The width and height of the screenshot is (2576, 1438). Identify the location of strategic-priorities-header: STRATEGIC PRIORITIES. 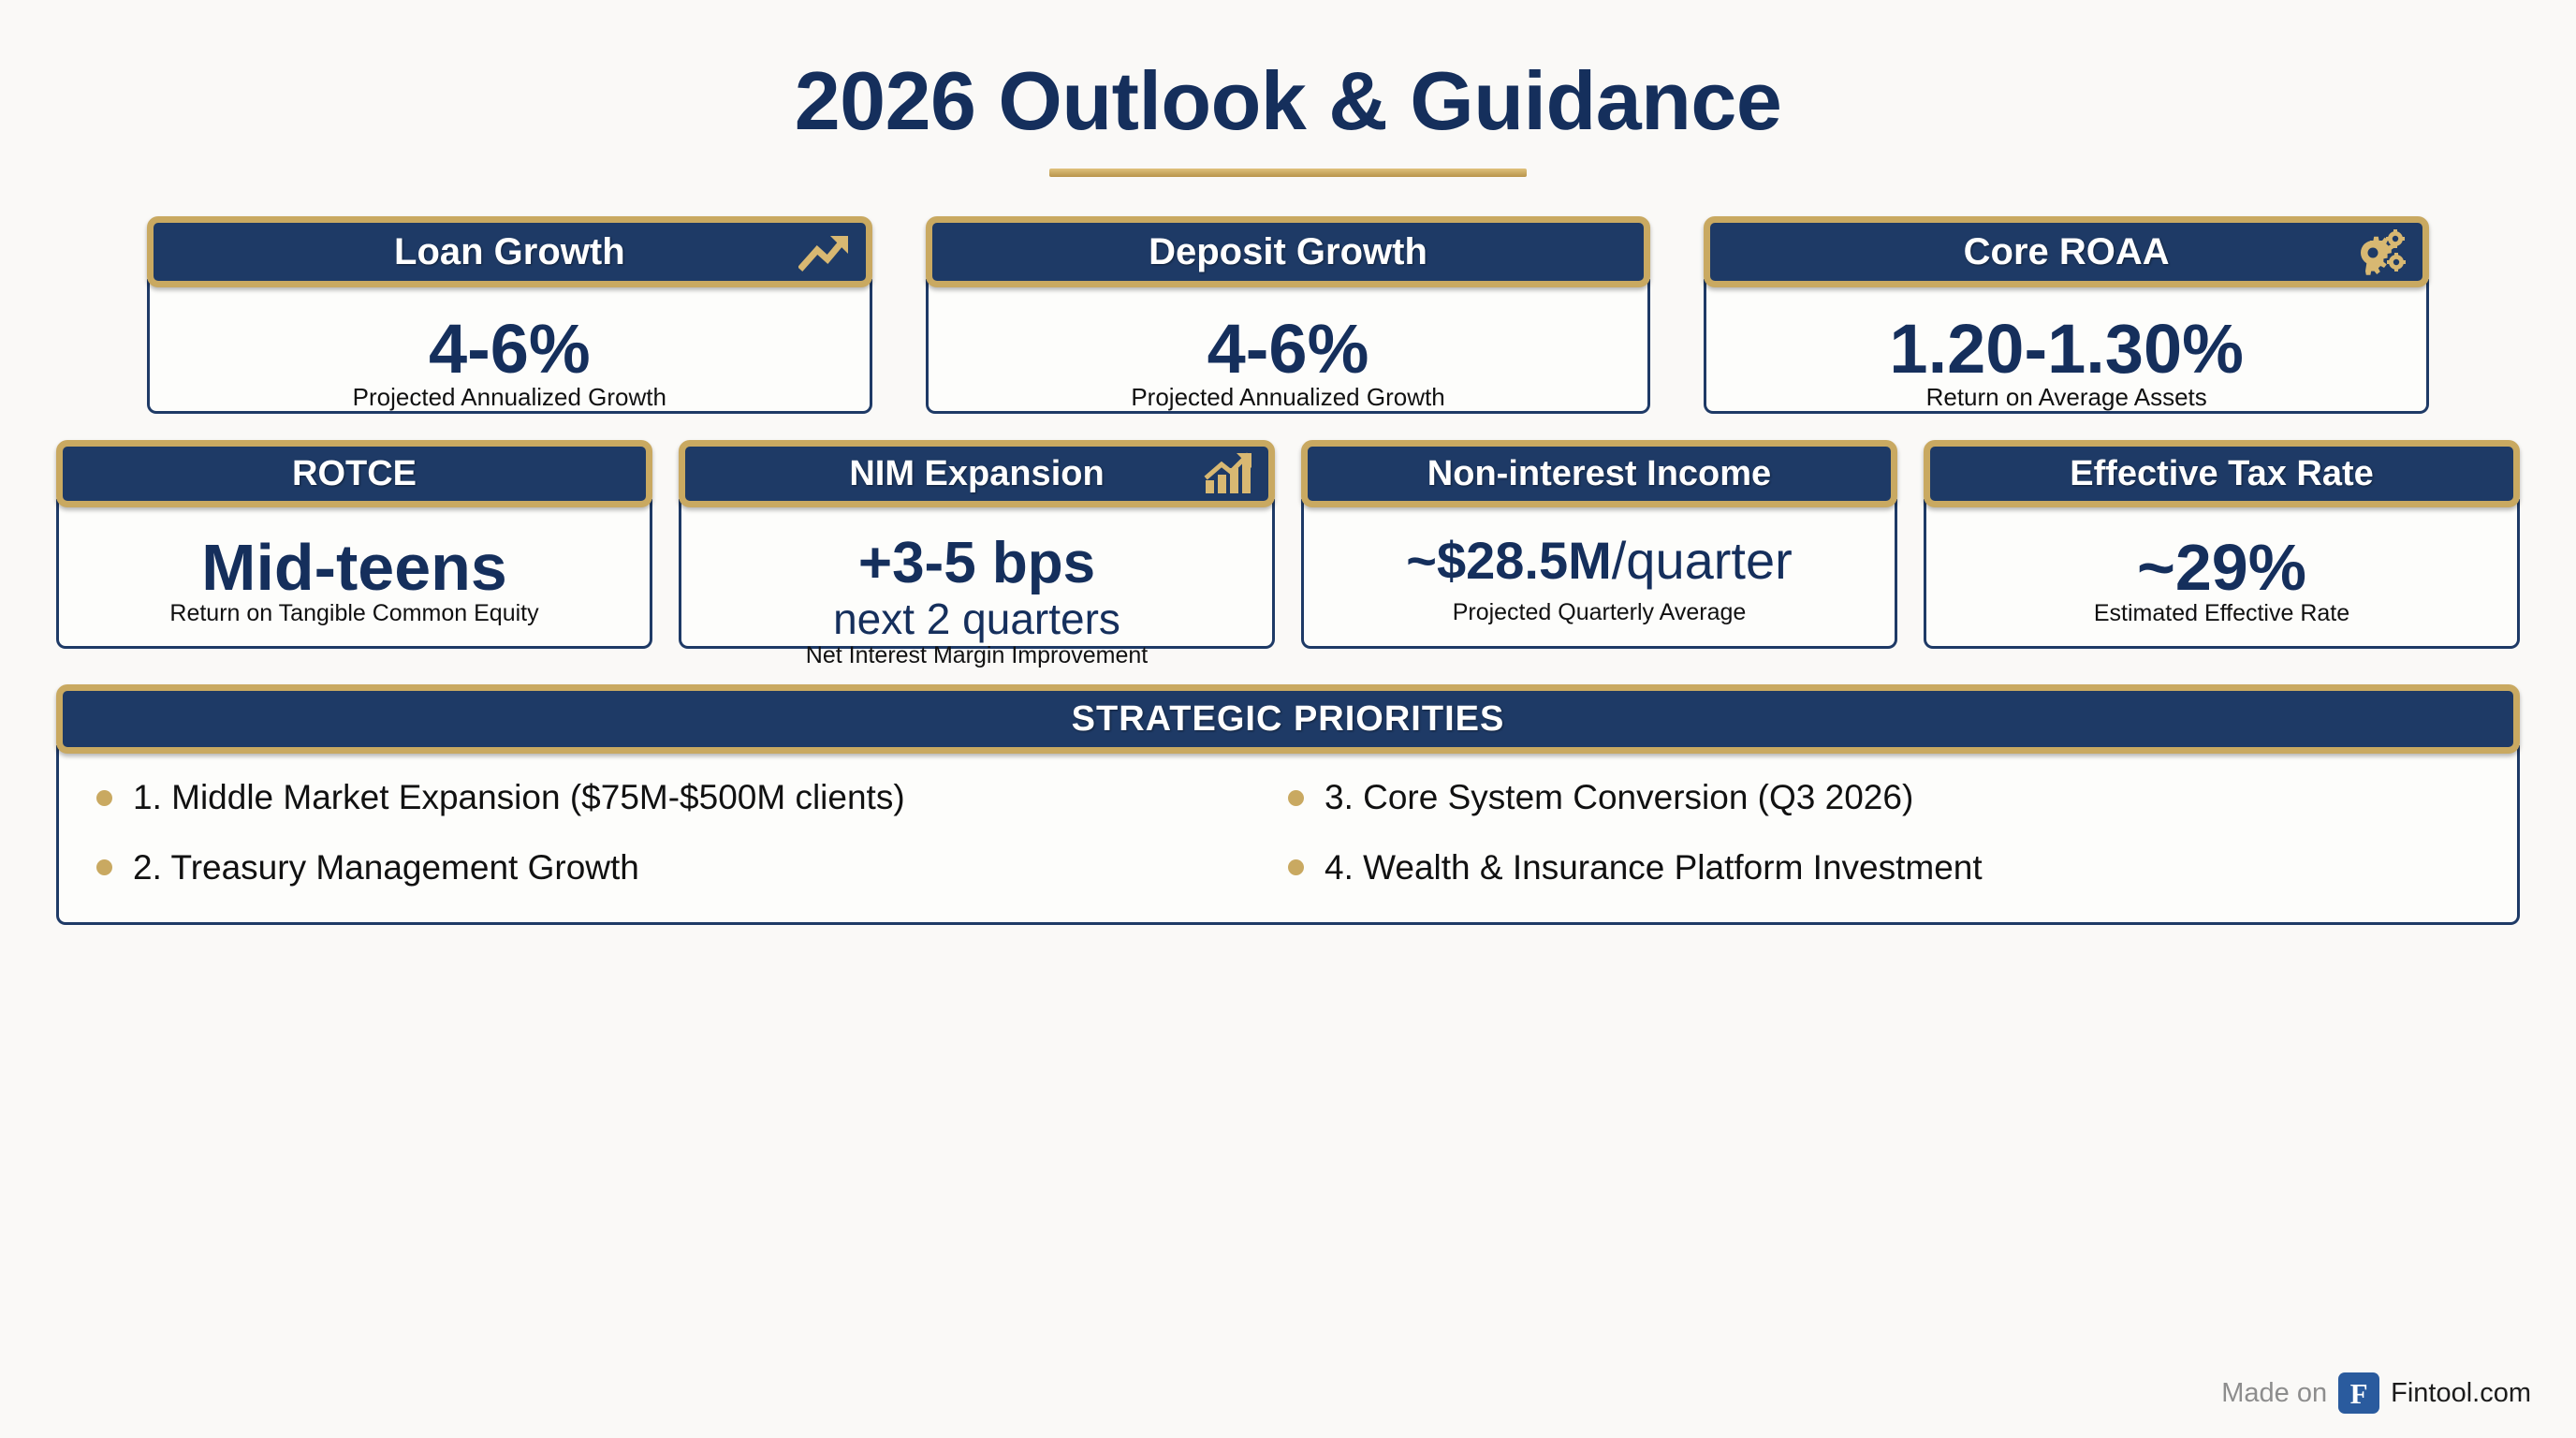
(1288, 719).